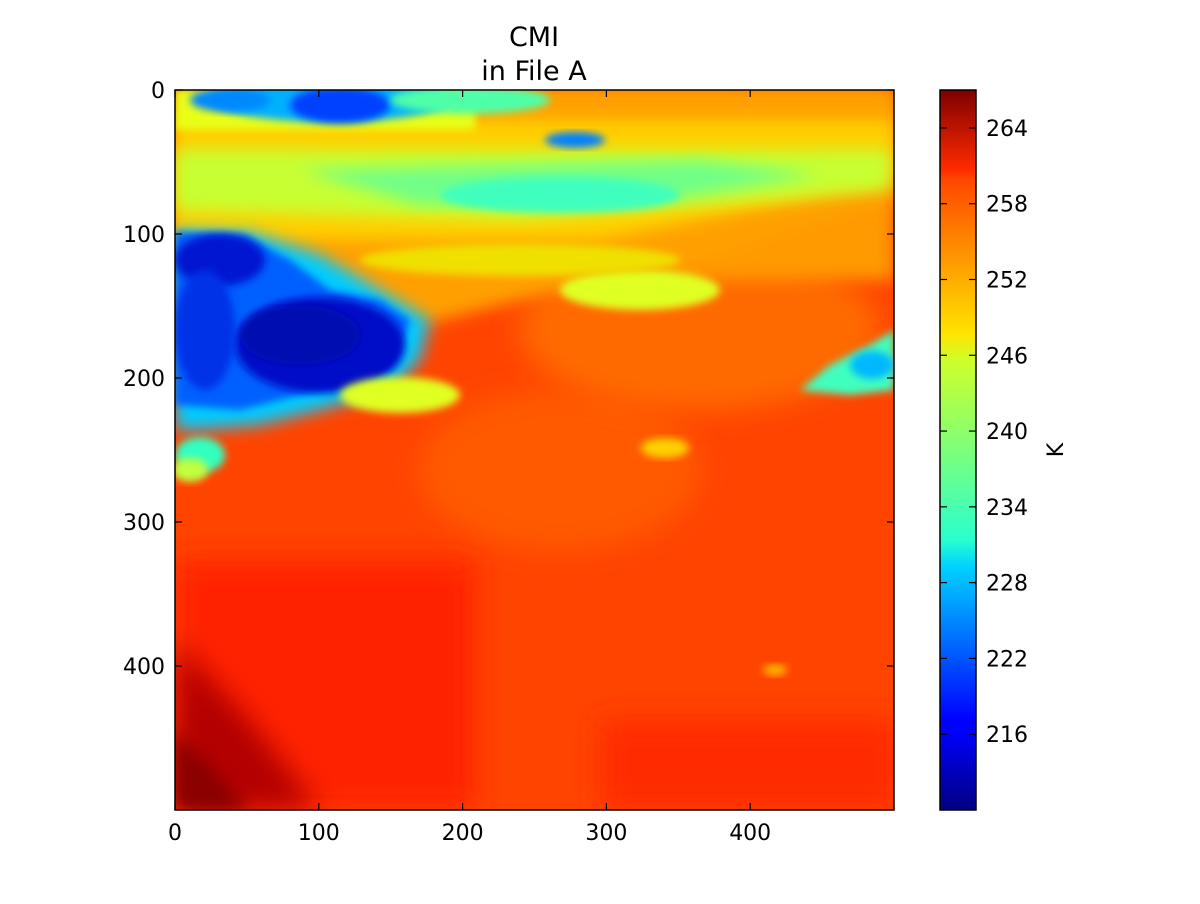 The width and height of the screenshot is (1200, 904). What do you see at coordinates (534, 71) in the screenshot?
I see `chart-subtitle: in File A` at bounding box center [534, 71].